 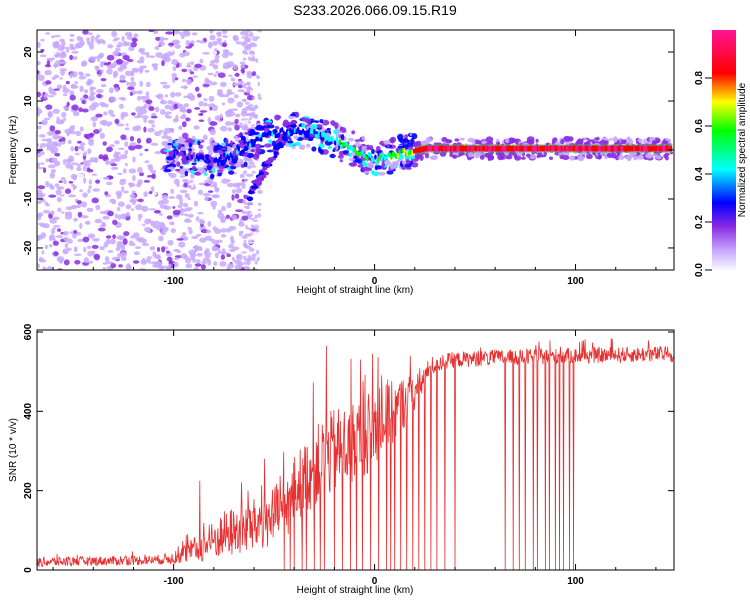 I want to click on colorbar-tick-label: 0.2, so click(x=699, y=222).